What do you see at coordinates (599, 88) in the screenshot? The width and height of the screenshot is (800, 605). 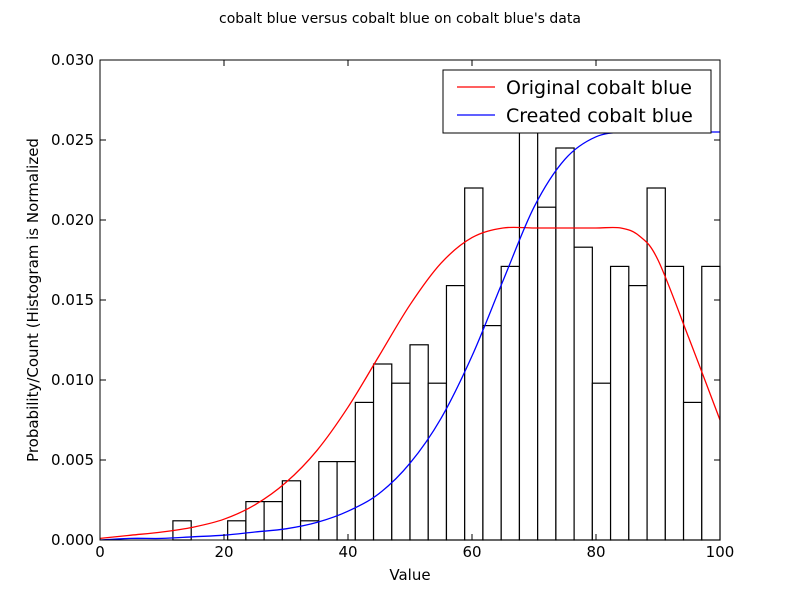 I see `legend-label-original: Original cobalt blue` at bounding box center [599, 88].